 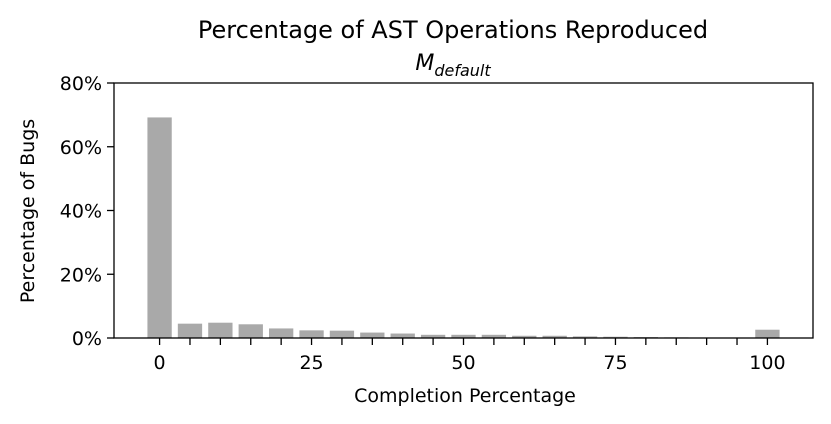 I want to click on x-tick-label-75: 75, so click(x=615, y=363).